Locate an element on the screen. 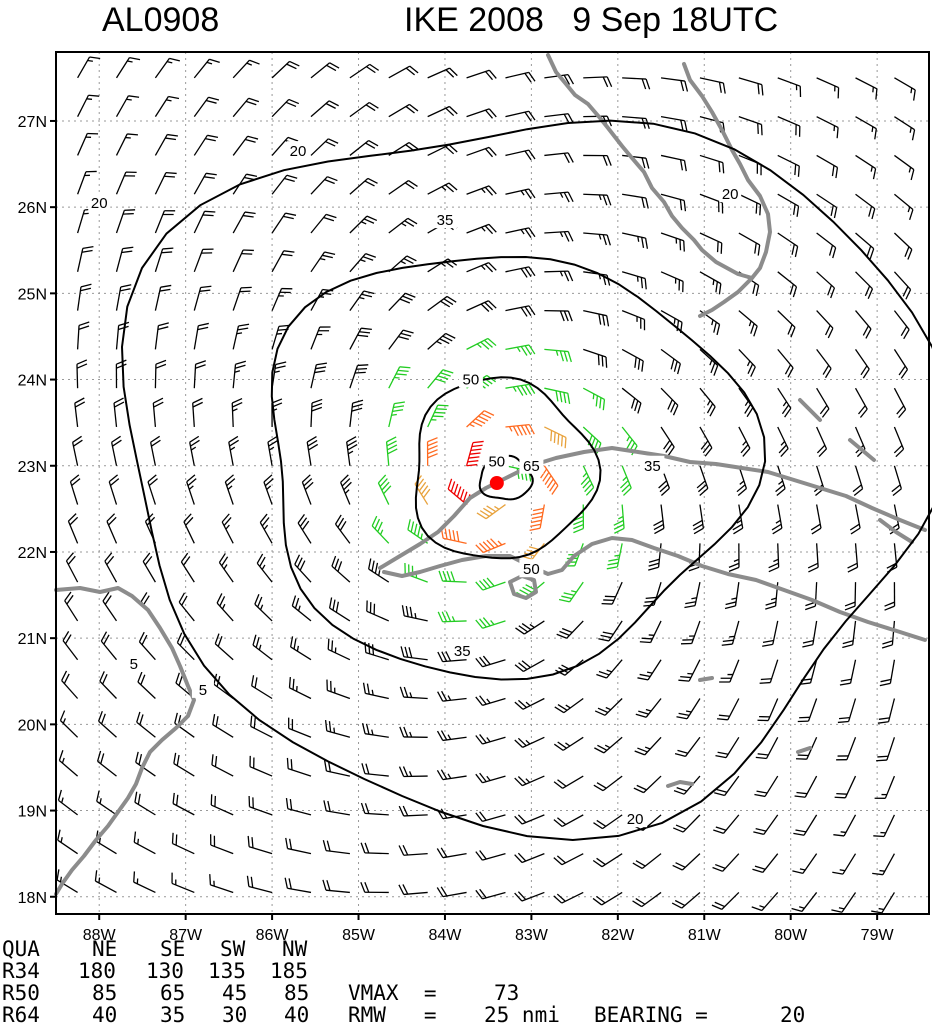 This screenshot has width=932, height=1025. lon-tick-label: 84W is located at coordinates (446, 935).